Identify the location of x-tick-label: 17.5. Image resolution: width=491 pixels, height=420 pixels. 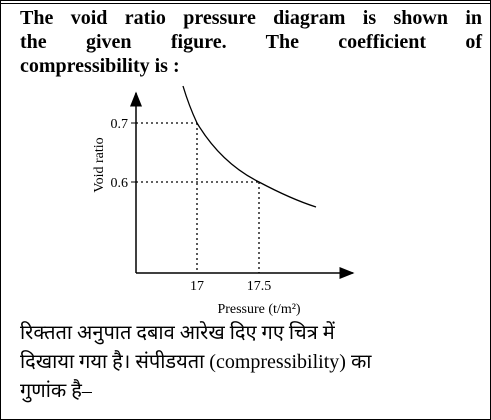
(259, 286).